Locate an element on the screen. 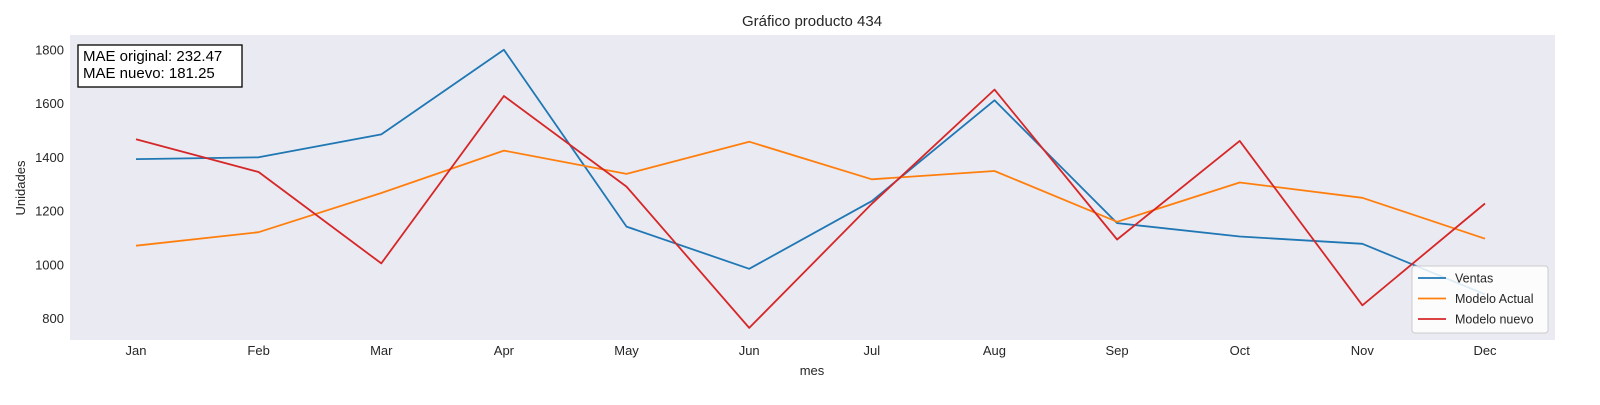  legend-label: Modelo Actual is located at coordinates (1494, 299).